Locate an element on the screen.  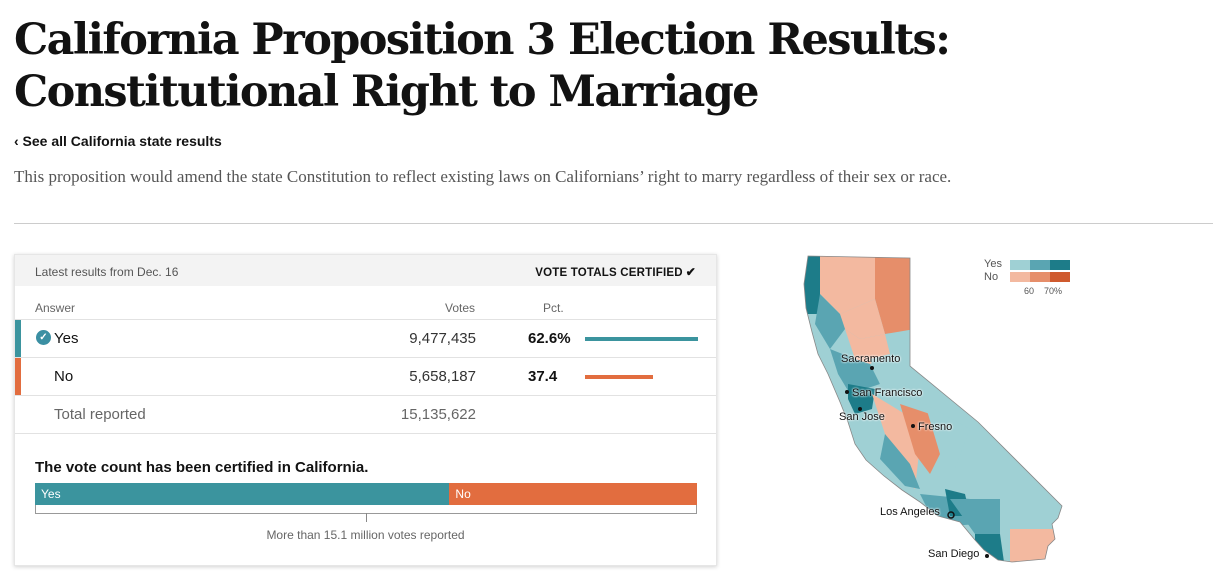
certified-label: VOTE TOTALS CERTIFIED ✔ is located at coordinates (615, 272).